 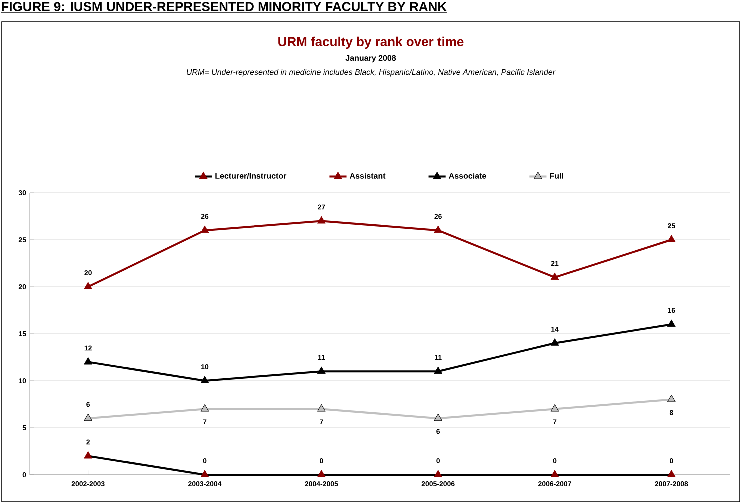 I want to click on legend-label: Assistant, so click(x=368, y=176).